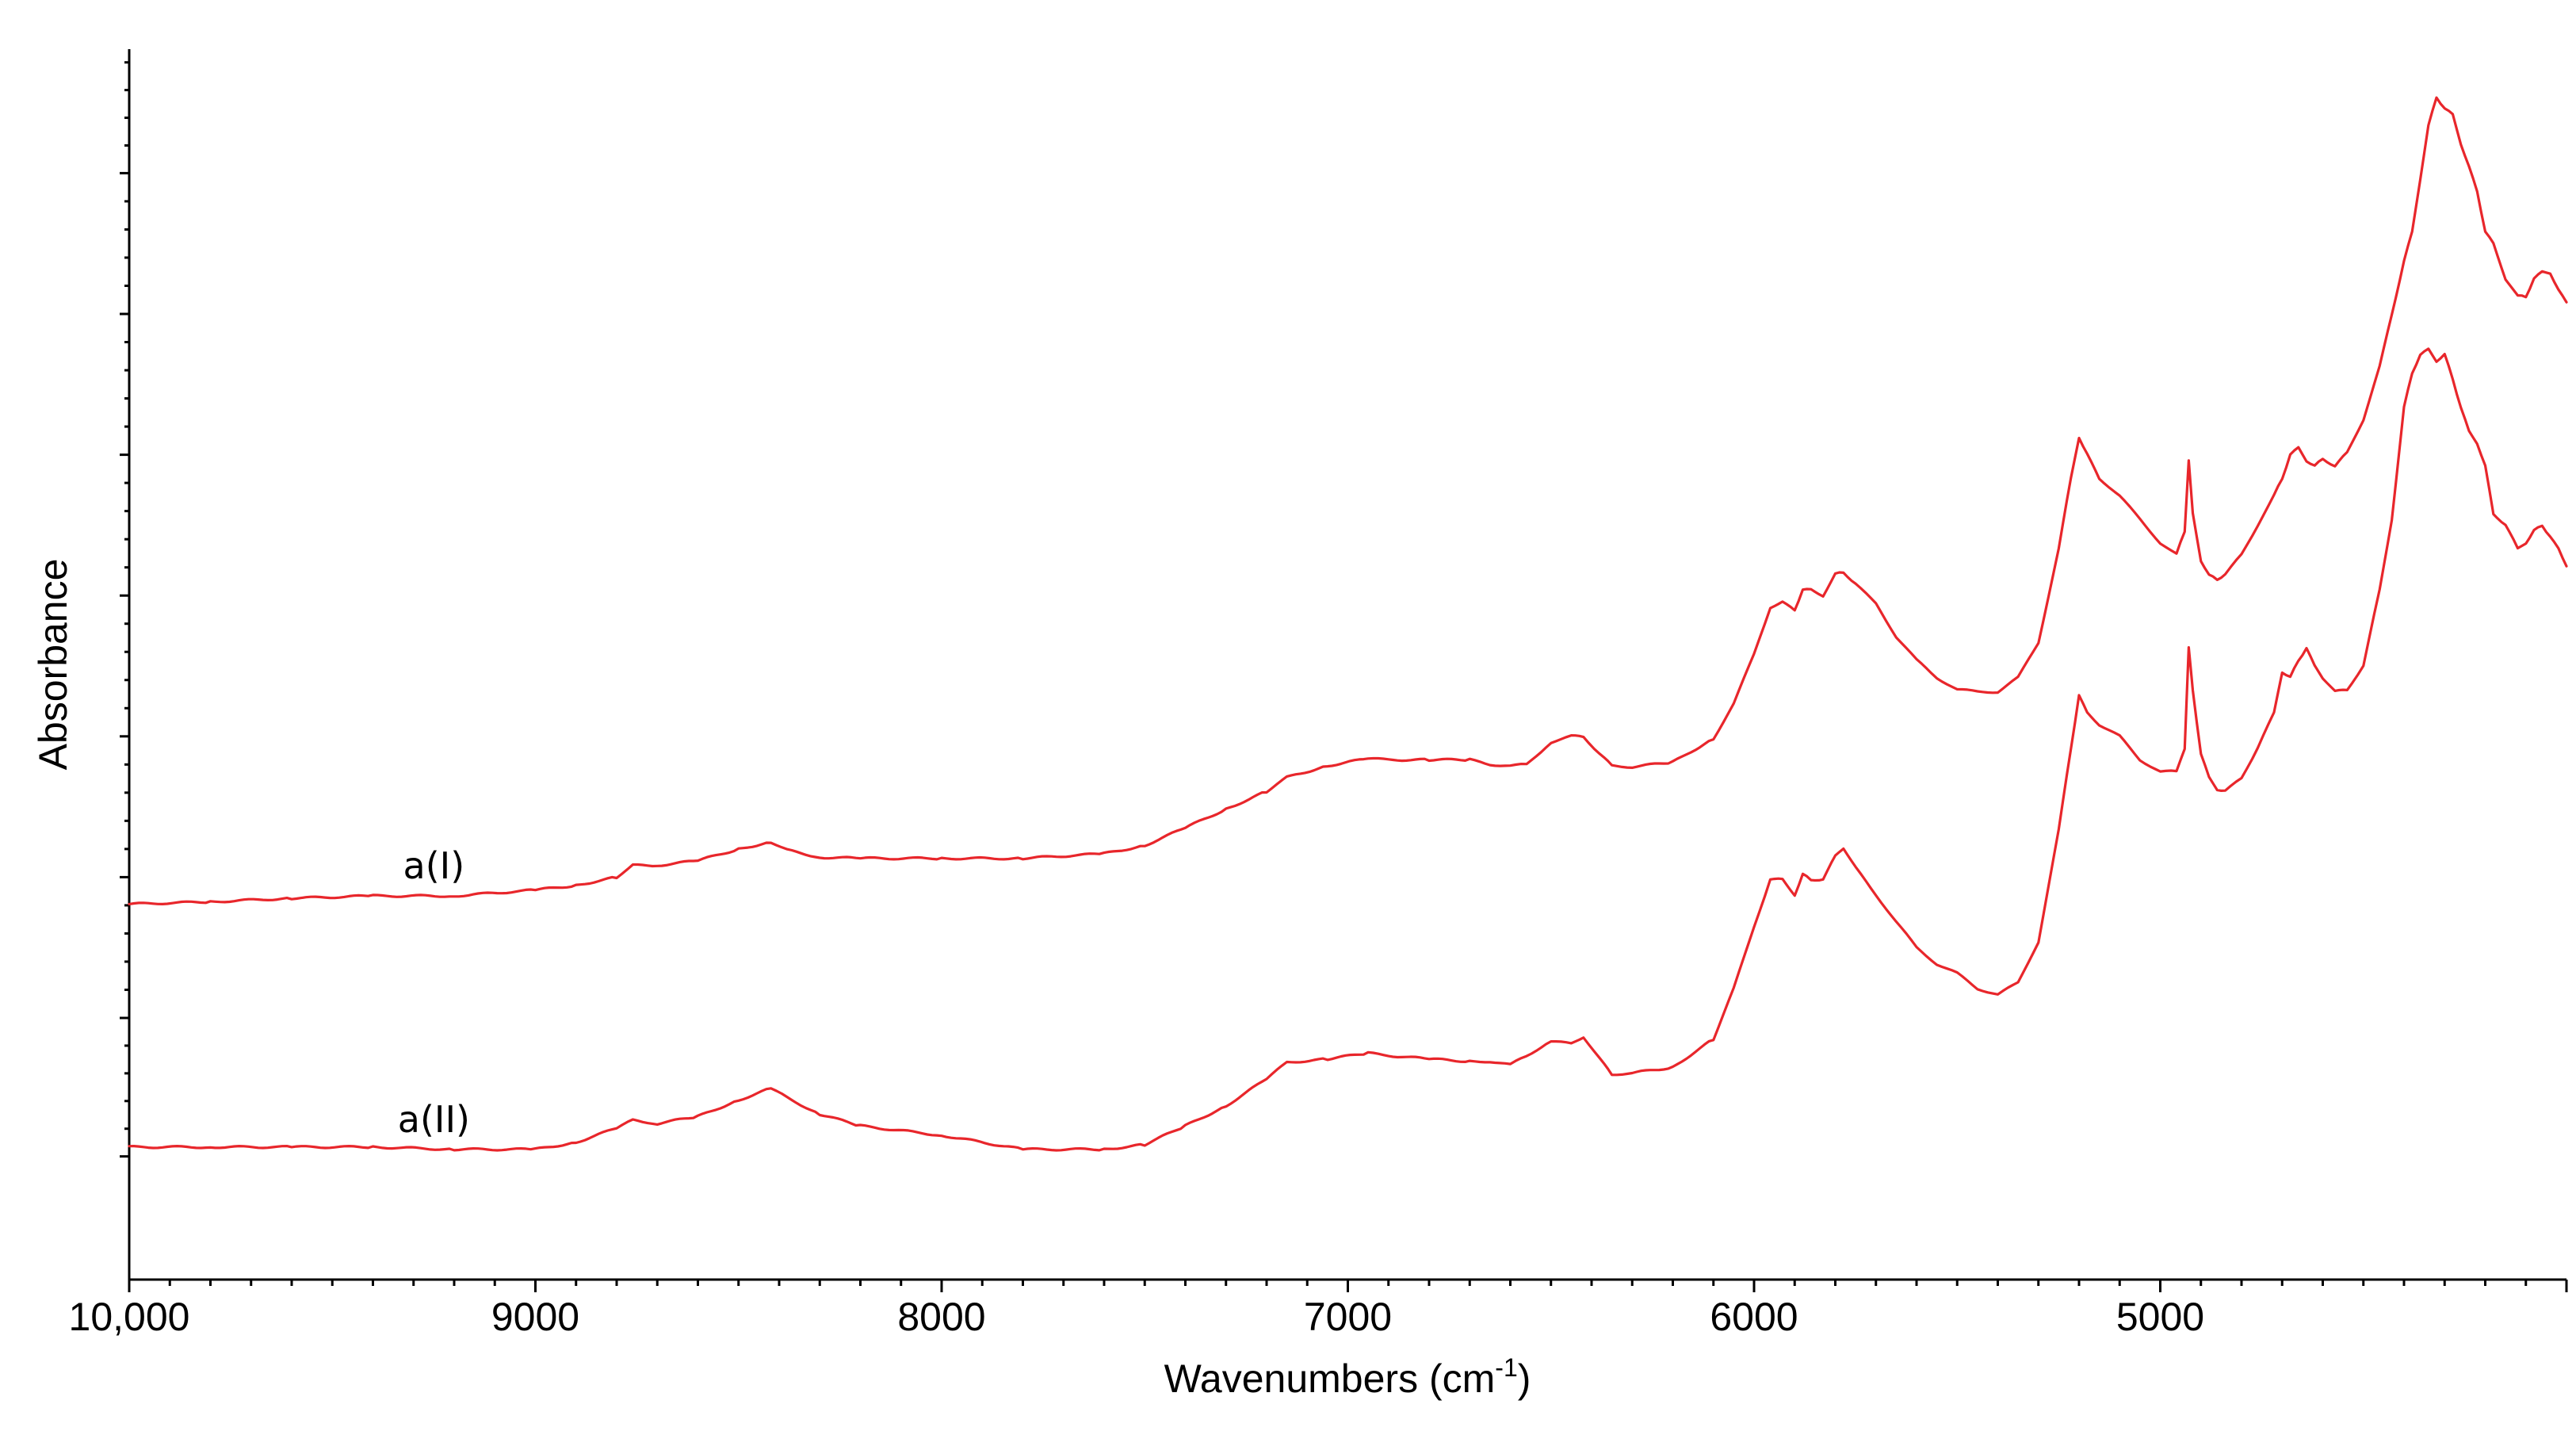  What do you see at coordinates (1754, 1317) in the screenshot?
I see `x-tick-label: 6000` at bounding box center [1754, 1317].